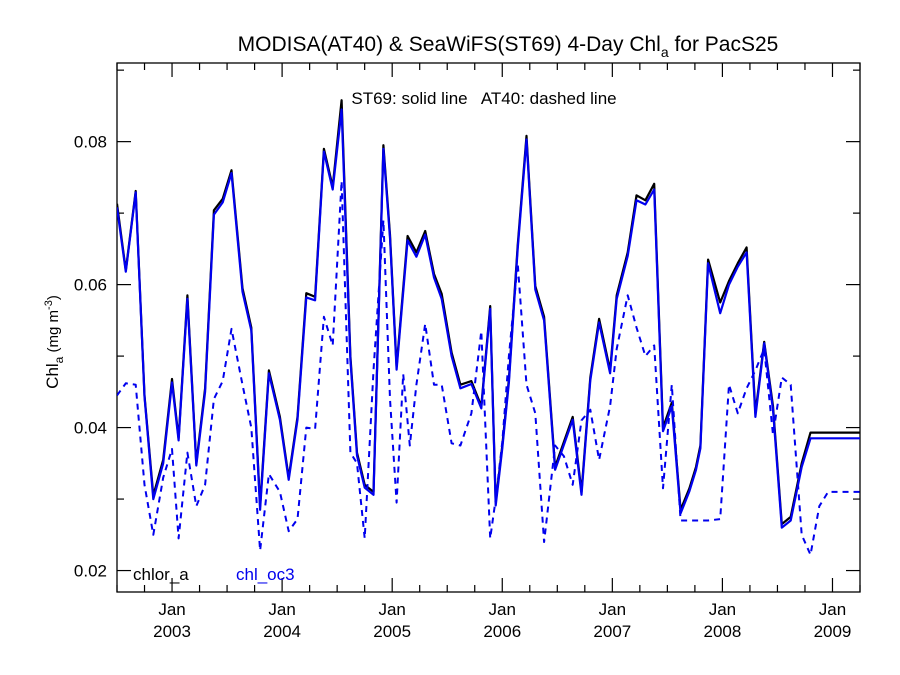  I want to click on x-tick-label-year: 2003, so click(172, 631).